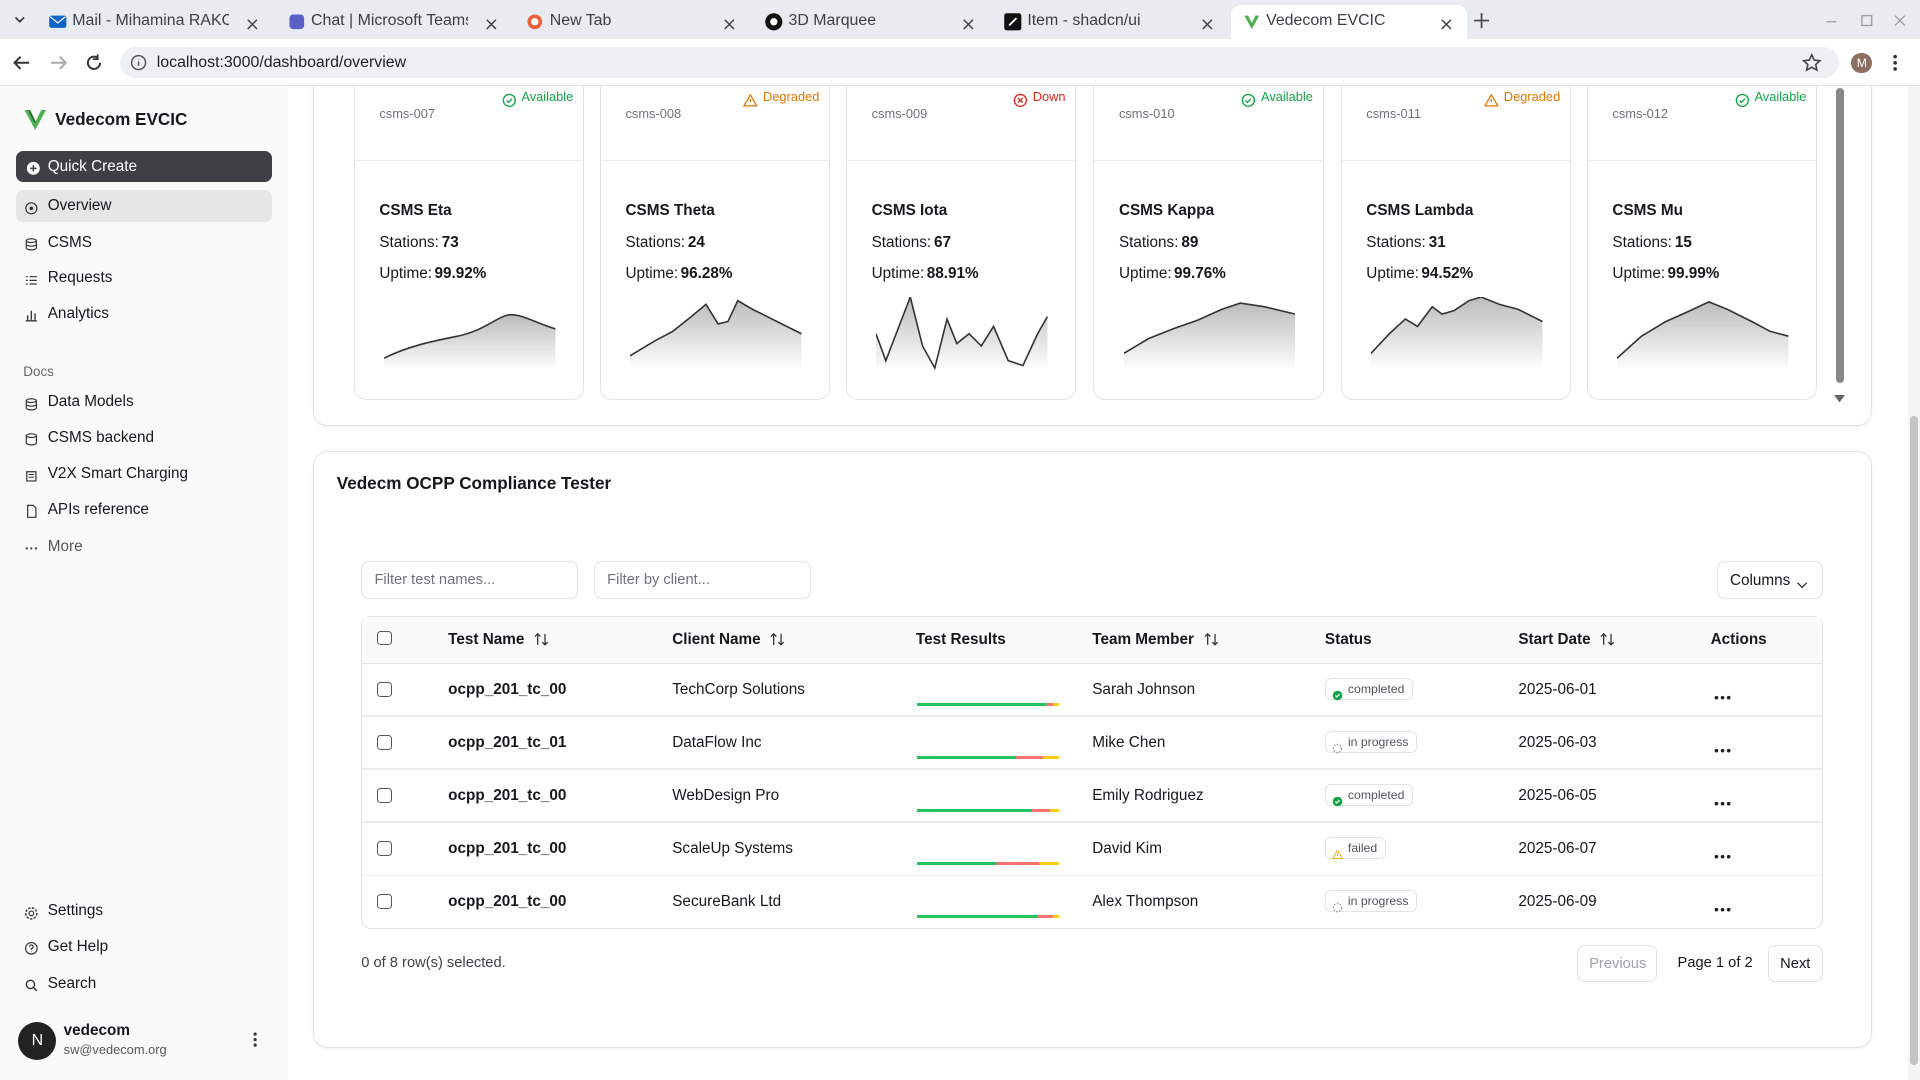  I want to click on uptime-value: 88.91%, so click(952, 274).